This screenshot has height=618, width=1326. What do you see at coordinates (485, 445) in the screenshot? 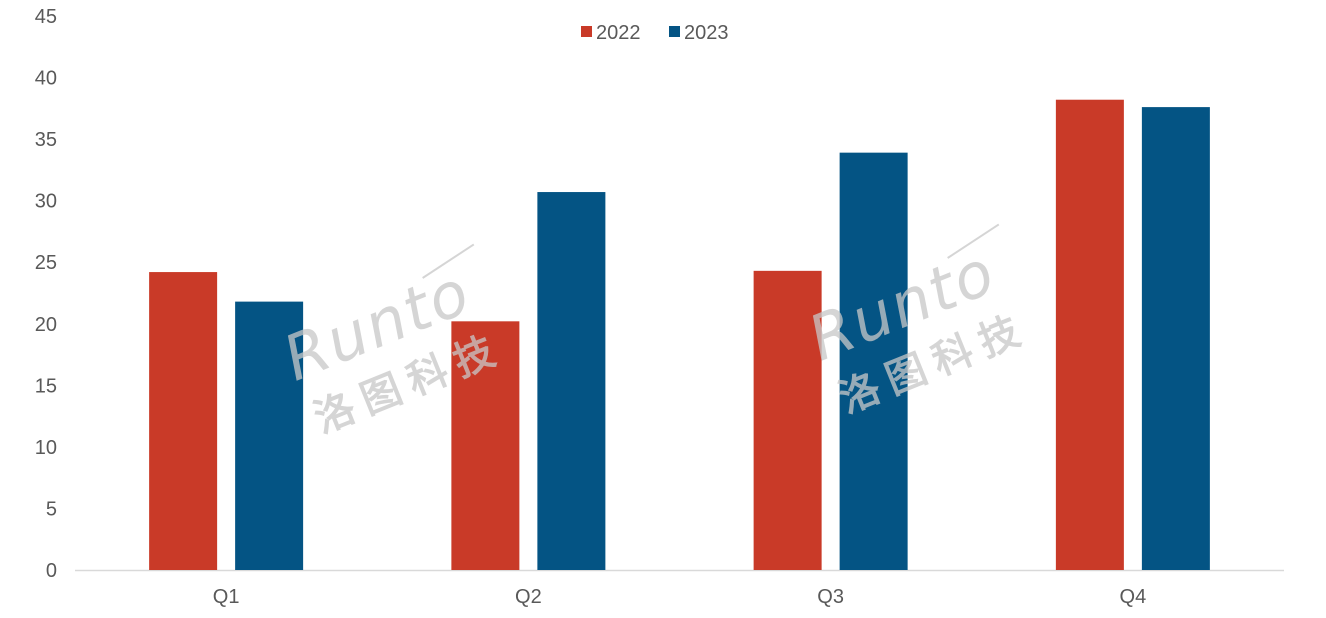
I see `bar-2022-Q2` at bounding box center [485, 445].